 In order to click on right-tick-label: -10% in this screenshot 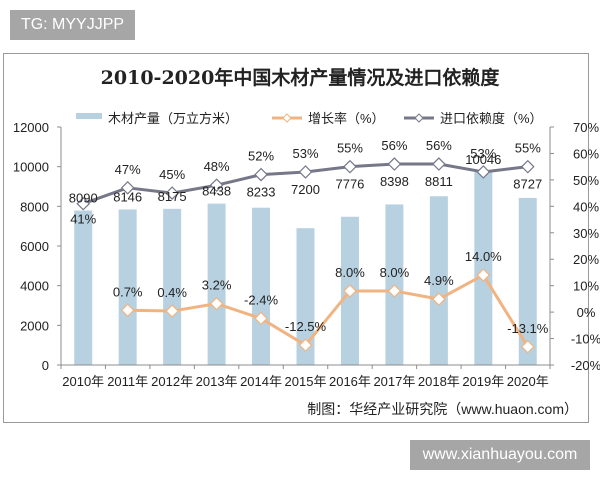, I will do `click(585, 339)`.